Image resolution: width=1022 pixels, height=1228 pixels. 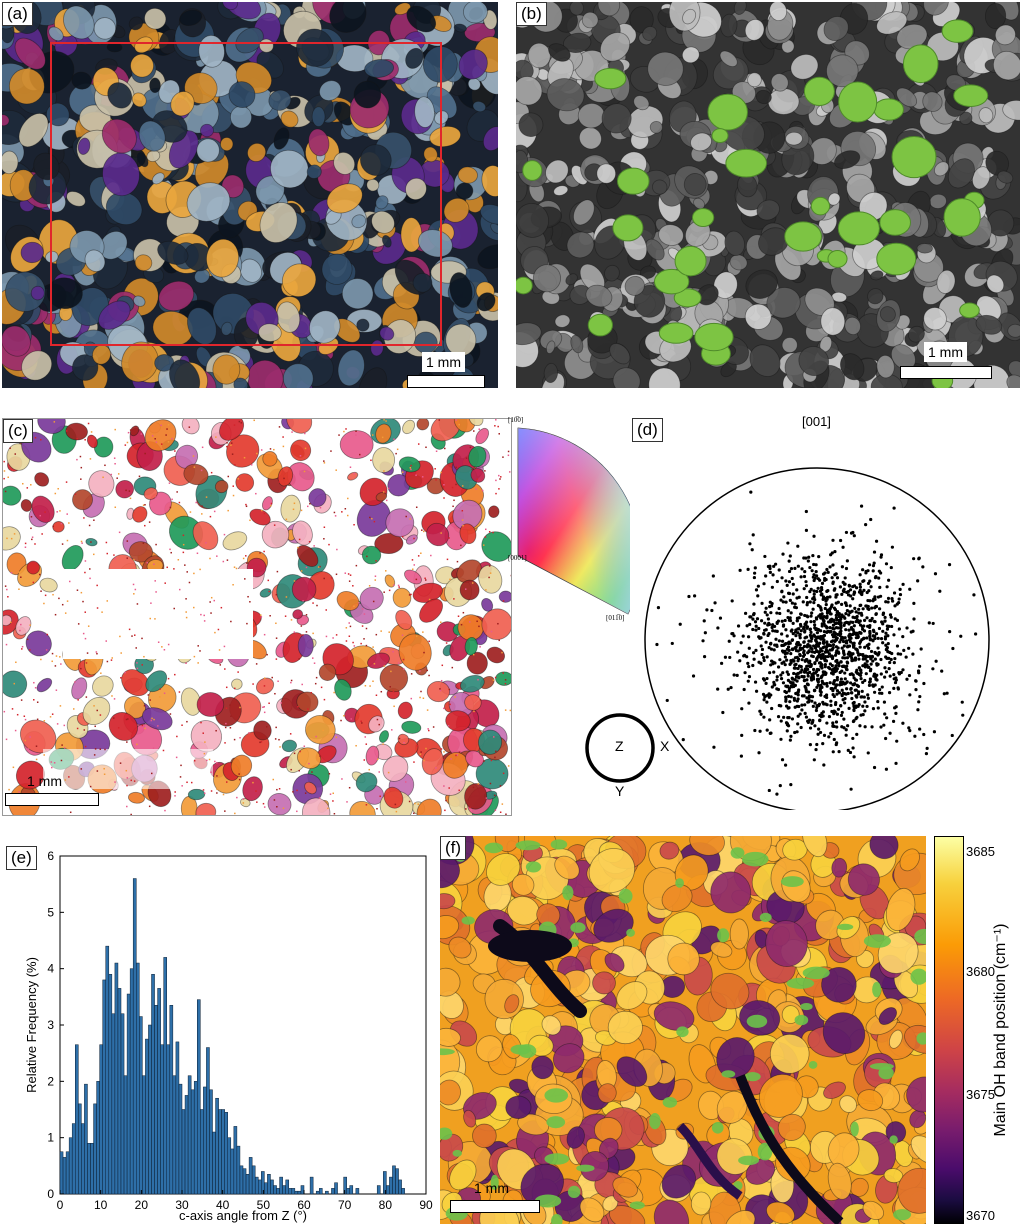 What do you see at coordinates (443, 362) in the screenshot?
I see `panel-a-scale-label: 1 mm` at bounding box center [443, 362].